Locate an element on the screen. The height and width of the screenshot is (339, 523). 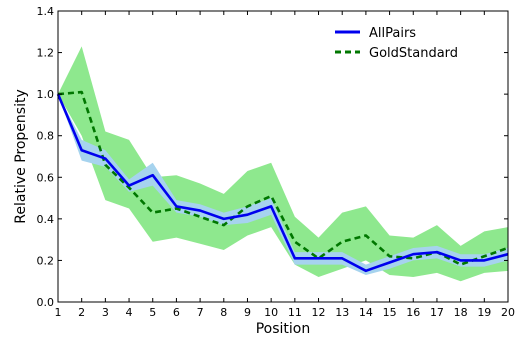
x-tick-label: 3 is located at coordinates (105, 312).